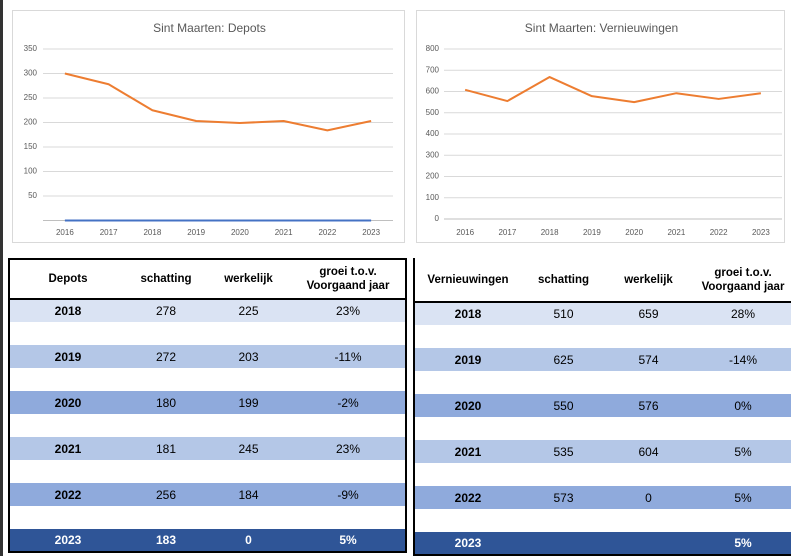 The image size is (791, 556). I want to click on header-cell: werkelijk, so click(648, 280).